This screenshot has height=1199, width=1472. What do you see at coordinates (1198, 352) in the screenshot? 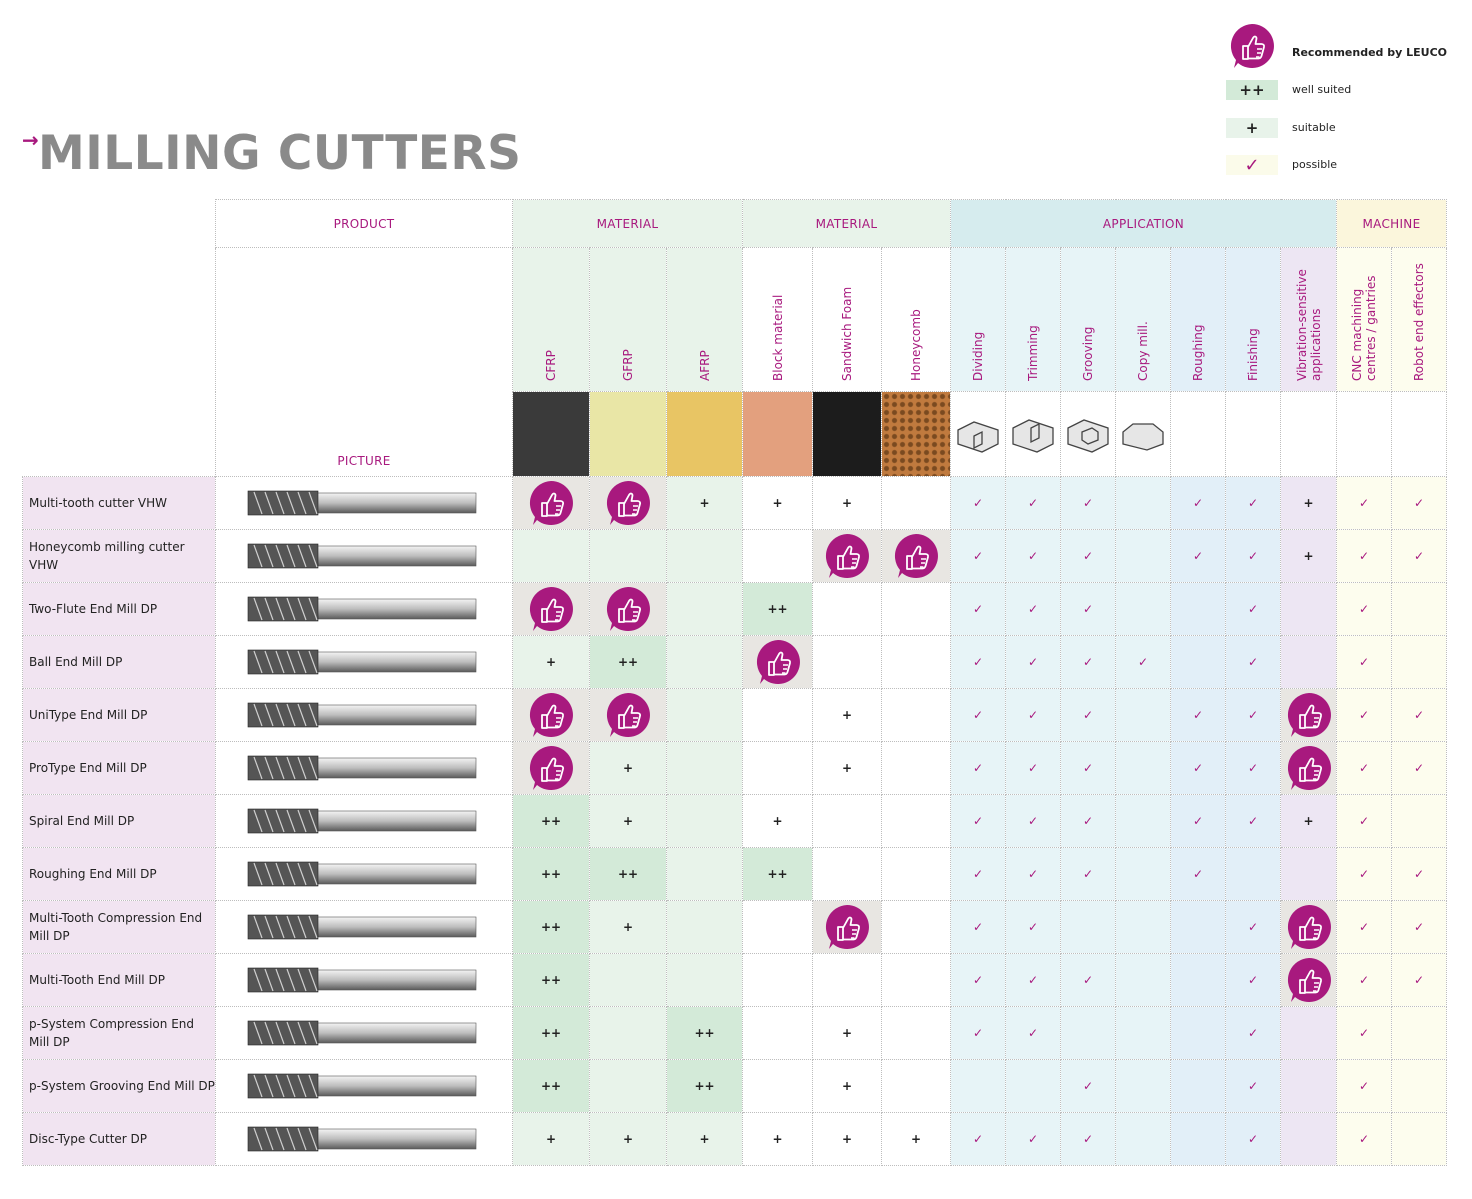
I see `column-label: Roughing` at bounding box center [1198, 352].